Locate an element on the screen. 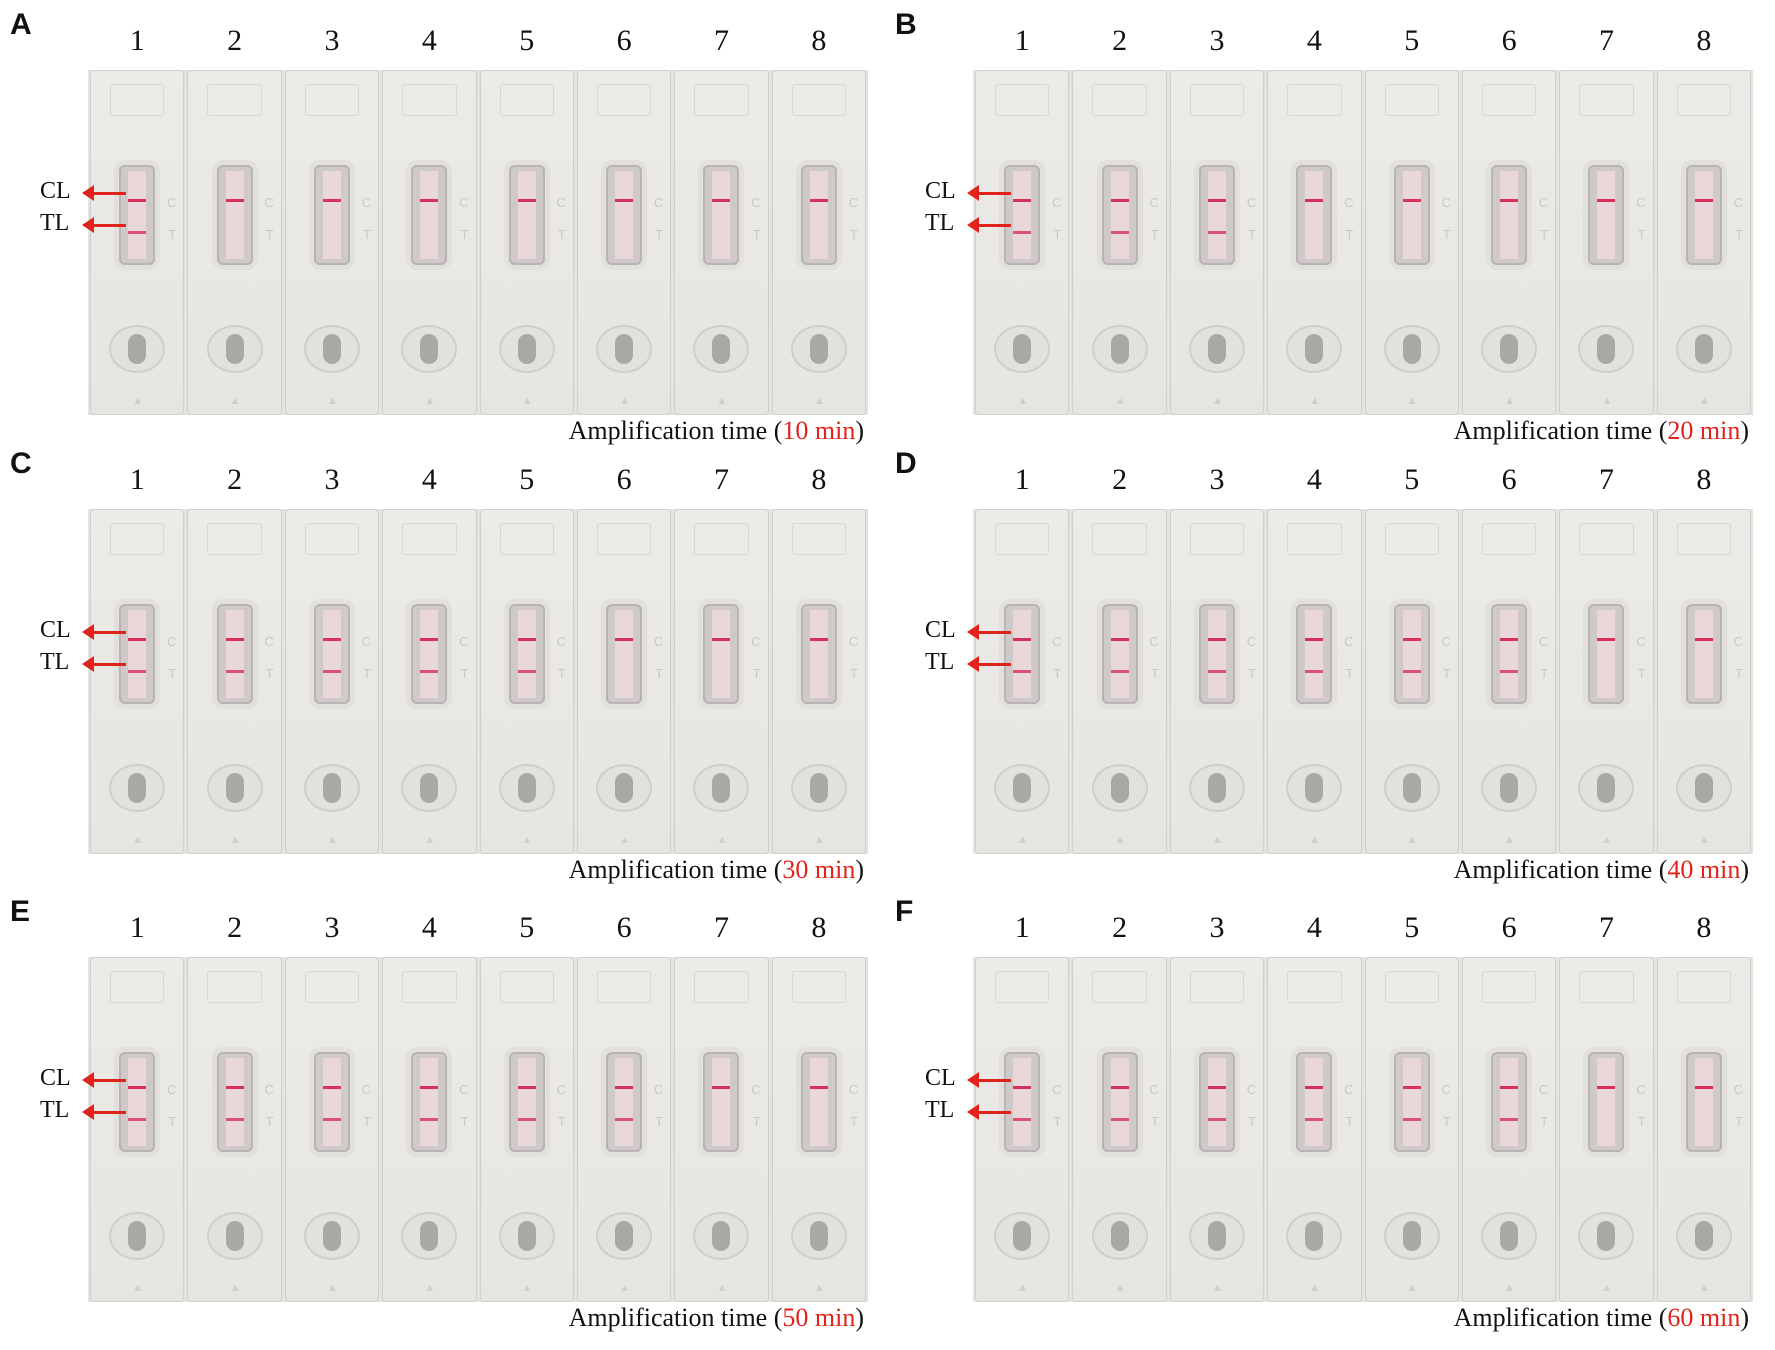 The height and width of the screenshot is (1350, 1775). test-strip: 8 C T ▲ is located at coordinates (818, 219).